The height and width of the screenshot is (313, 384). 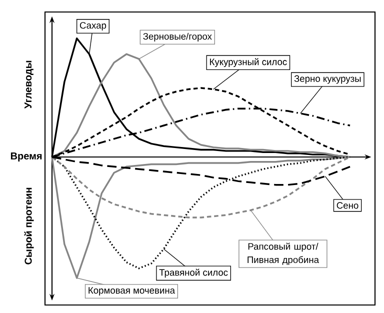 What do you see at coordinates (248, 63) in the screenshot?
I see `text: Кукурузный силос` at bounding box center [248, 63].